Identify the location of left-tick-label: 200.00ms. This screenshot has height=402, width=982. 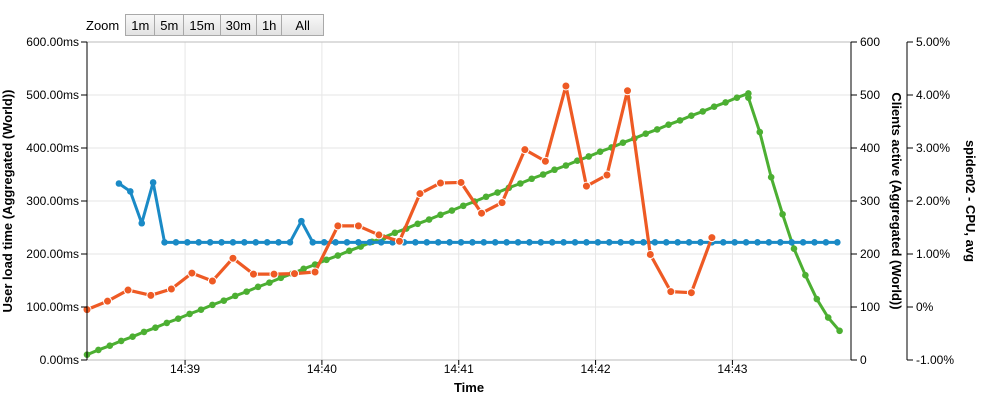
(52, 254).